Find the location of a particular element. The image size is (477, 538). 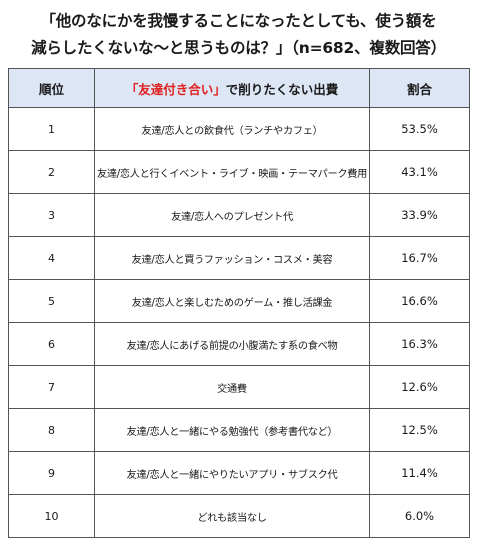

table-row: 3 友達/恋人へのプレゼント代 33.9% is located at coordinates (239, 215).